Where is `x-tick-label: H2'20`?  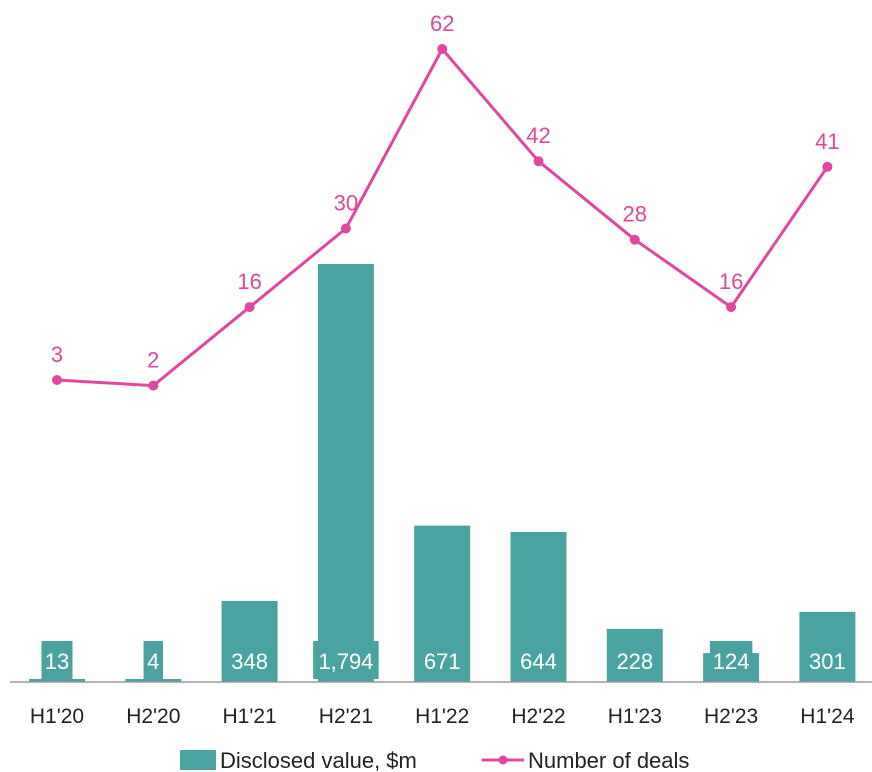 x-tick-label: H2'20 is located at coordinates (153, 716).